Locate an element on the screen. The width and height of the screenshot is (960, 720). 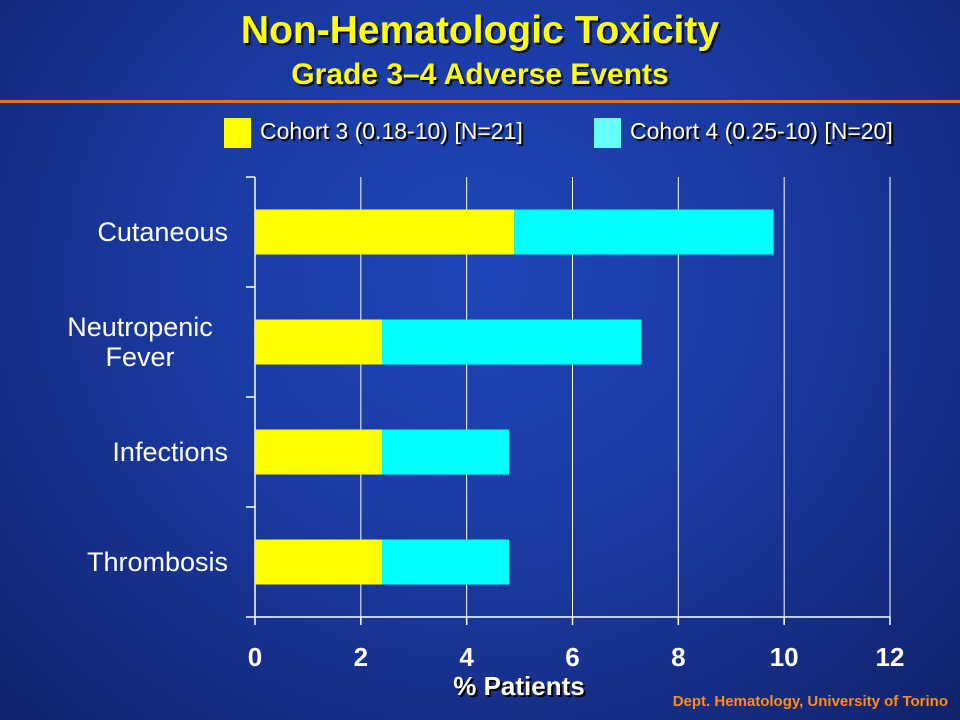
bar-cohort-4-neutropenic-fever is located at coordinates (512, 342).